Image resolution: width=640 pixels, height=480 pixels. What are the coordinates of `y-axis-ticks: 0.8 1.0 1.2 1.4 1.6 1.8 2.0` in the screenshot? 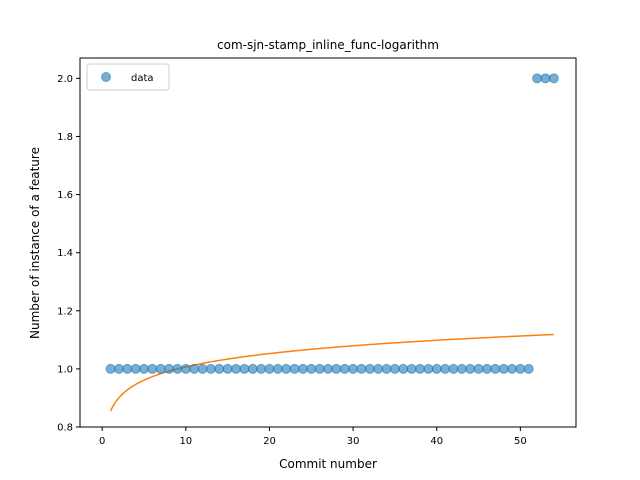 It's located at (68, 254).